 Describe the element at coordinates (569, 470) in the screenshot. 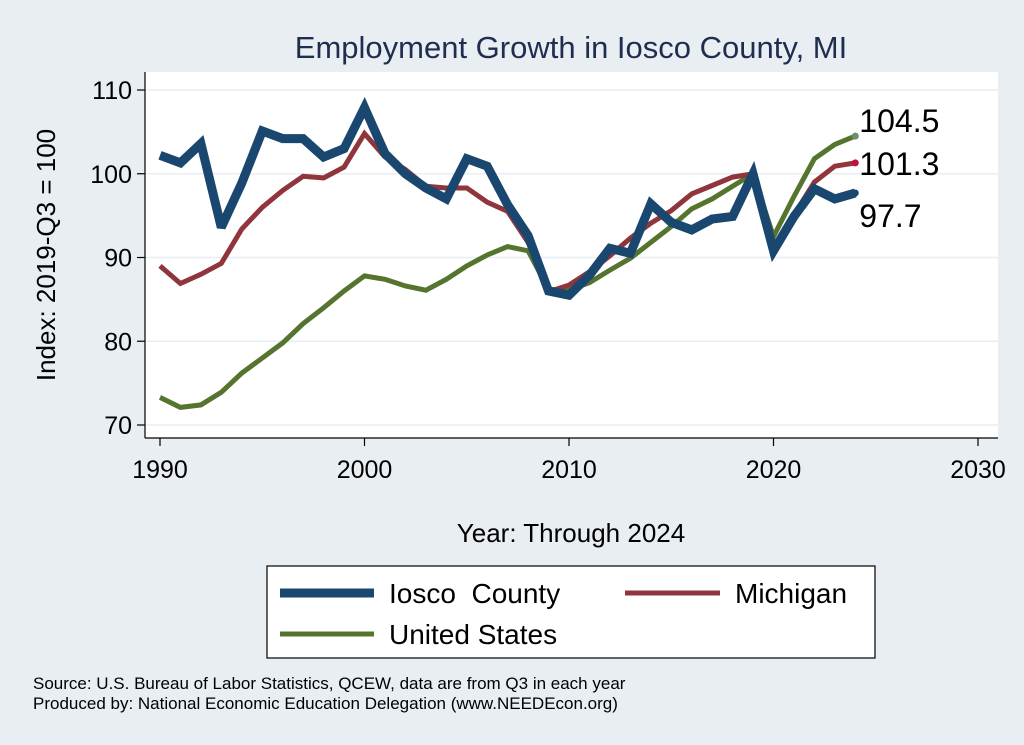

I see `x-tick-label-2010: 2010` at that location.